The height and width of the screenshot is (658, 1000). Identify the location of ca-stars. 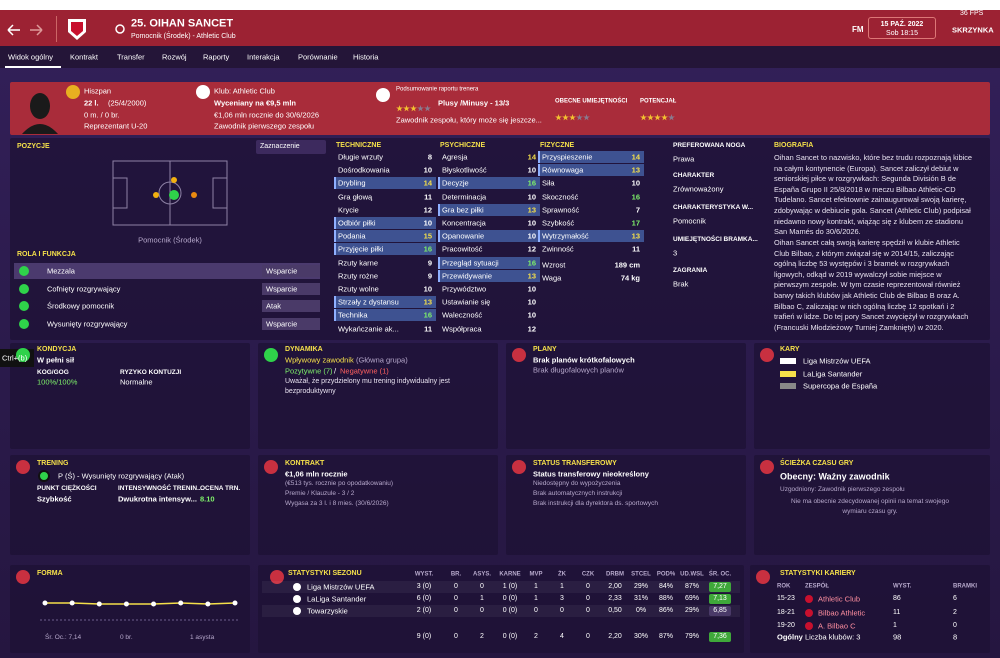
(572, 117).